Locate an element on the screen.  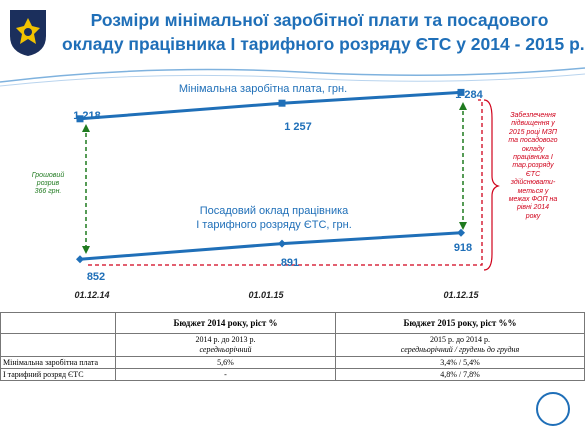
gap-annotation: Грошовий розрив 366 грн. is located at coordinates (48, 184).